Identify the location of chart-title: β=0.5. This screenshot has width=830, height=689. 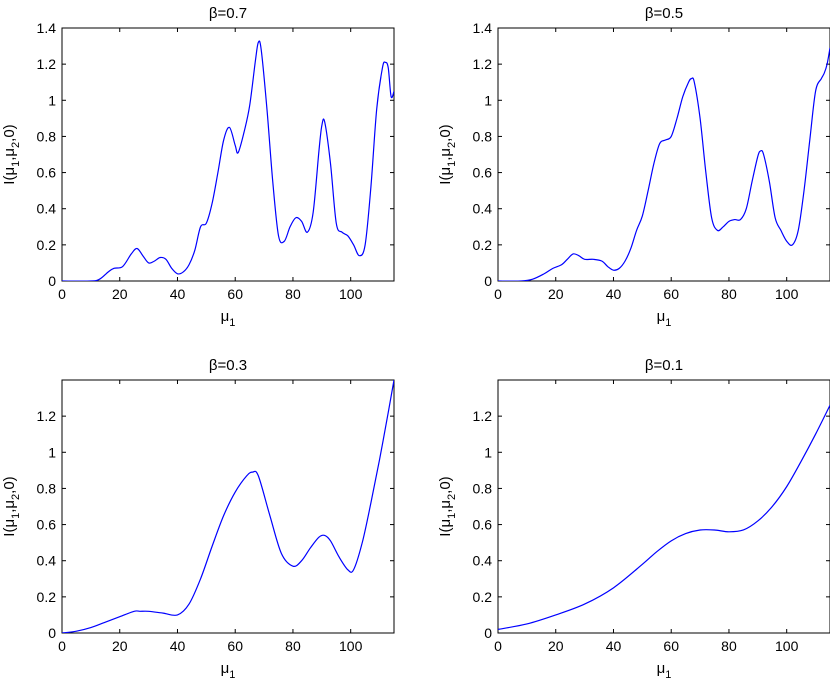
(664, 13).